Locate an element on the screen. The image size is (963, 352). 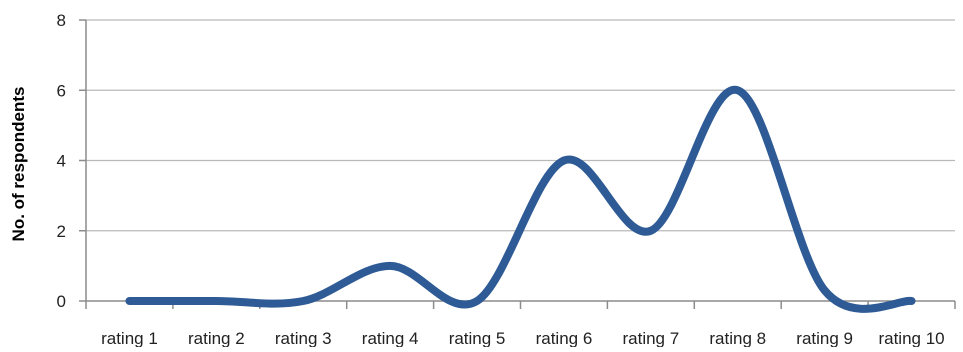
x-tick-label: rating 4 is located at coordinates (390, 338).